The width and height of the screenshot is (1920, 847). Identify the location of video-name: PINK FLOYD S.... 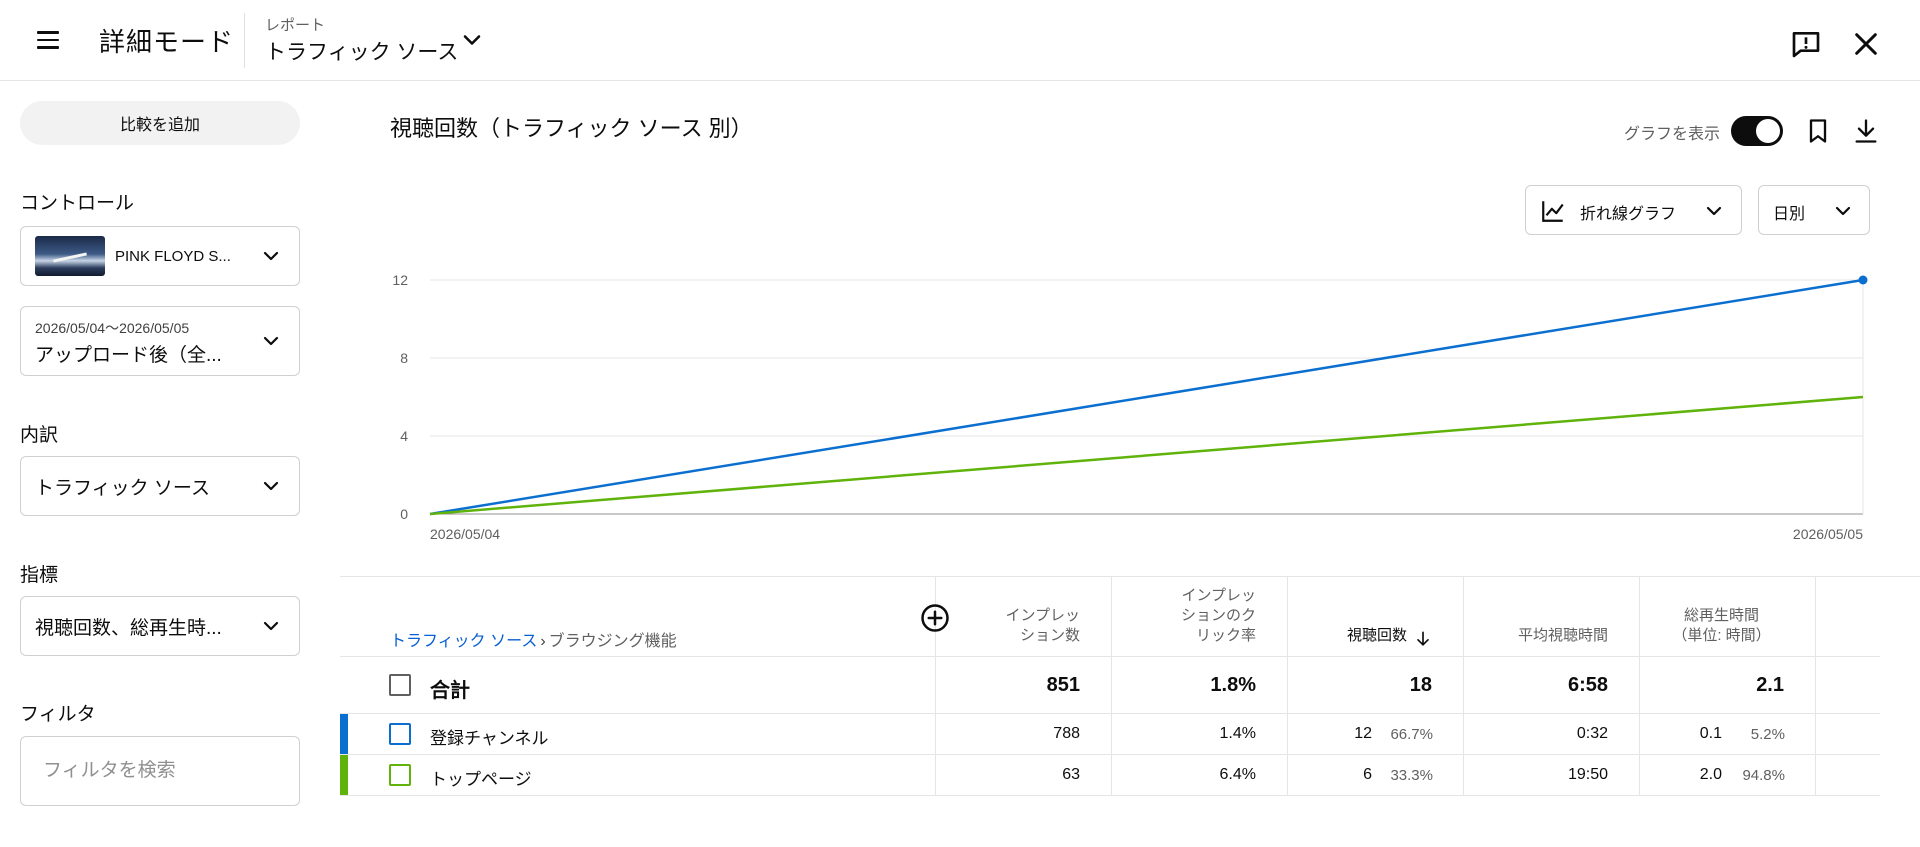
(173, 256).